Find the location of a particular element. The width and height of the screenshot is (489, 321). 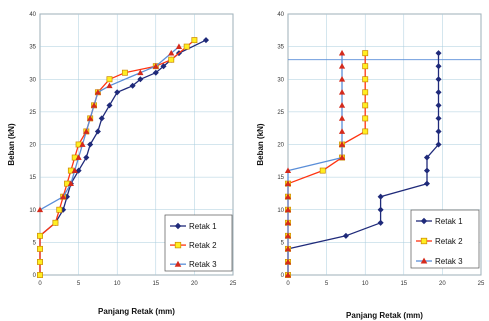

left-legend-label: Retak 1 is located at coordinates (203, 226).